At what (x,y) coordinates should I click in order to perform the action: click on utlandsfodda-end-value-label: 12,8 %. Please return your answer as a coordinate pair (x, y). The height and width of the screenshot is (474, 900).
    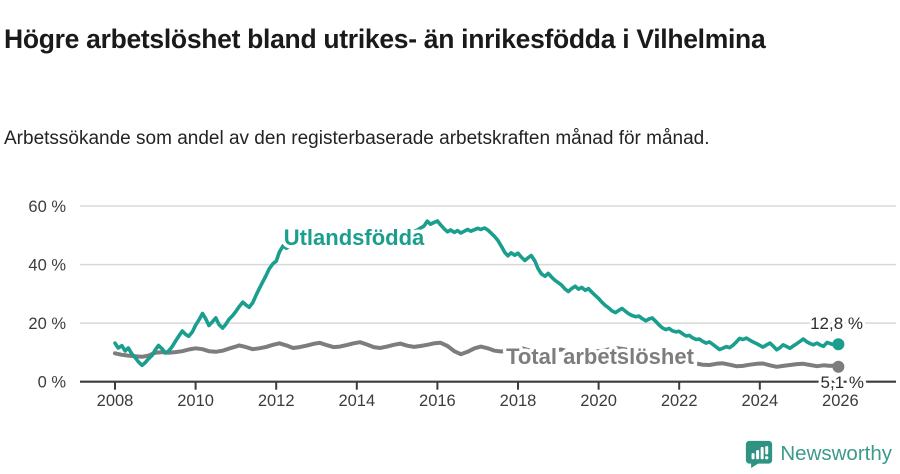
    Looking at the image, I should click on (836, 323).